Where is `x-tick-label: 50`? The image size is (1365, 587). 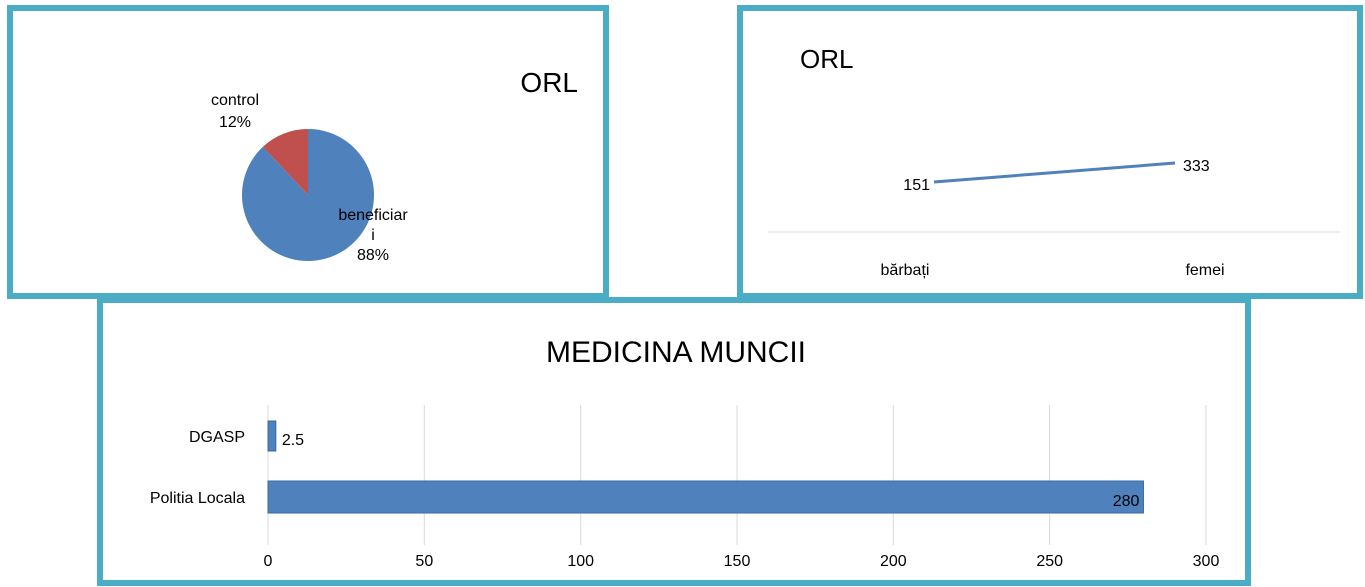
x-tick-label: 50 is located at coordinates (424, 561).